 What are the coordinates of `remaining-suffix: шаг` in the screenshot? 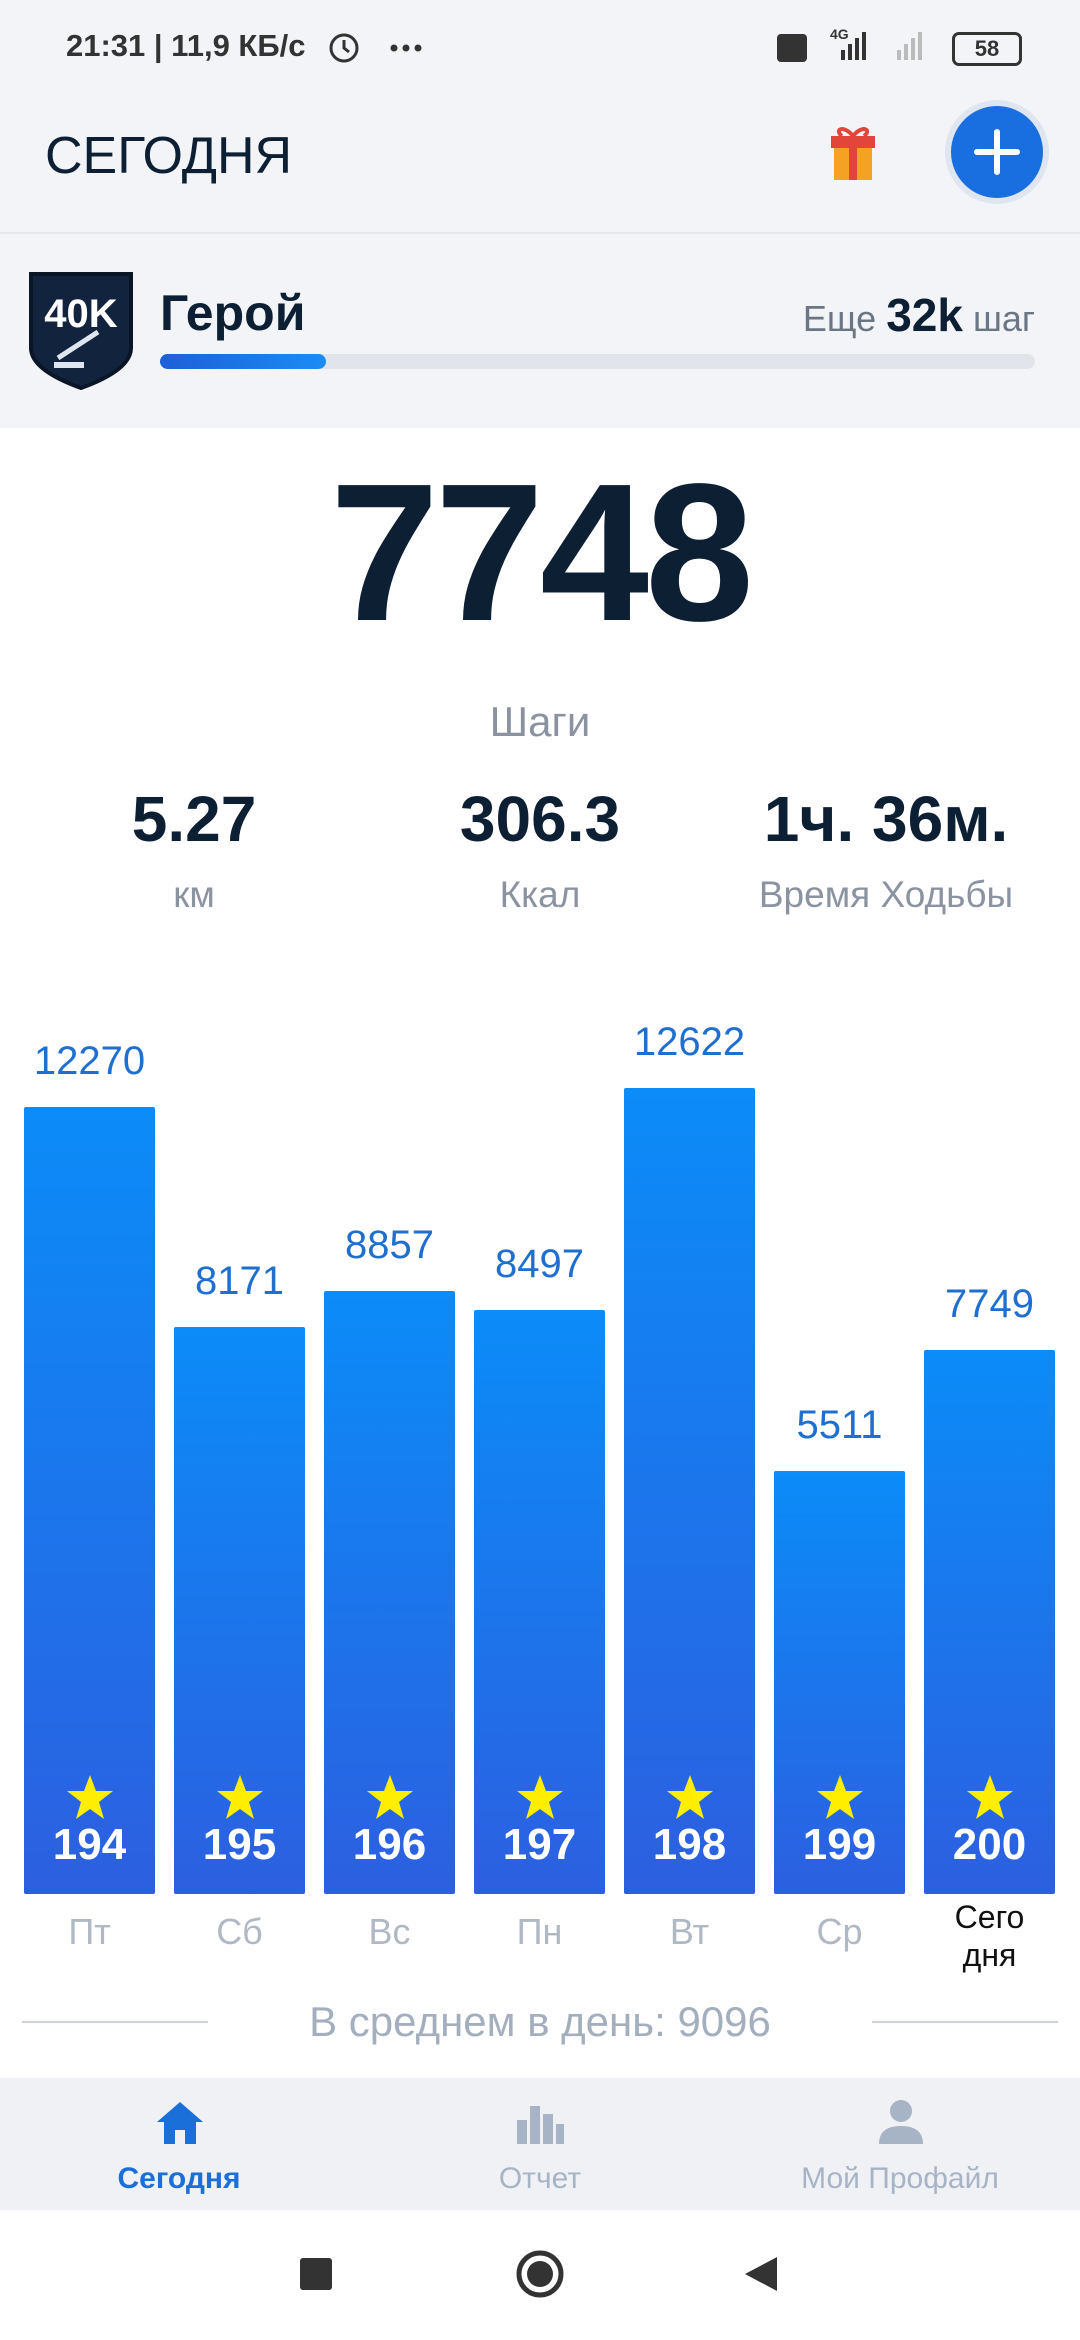 It's located at (1003, 318).